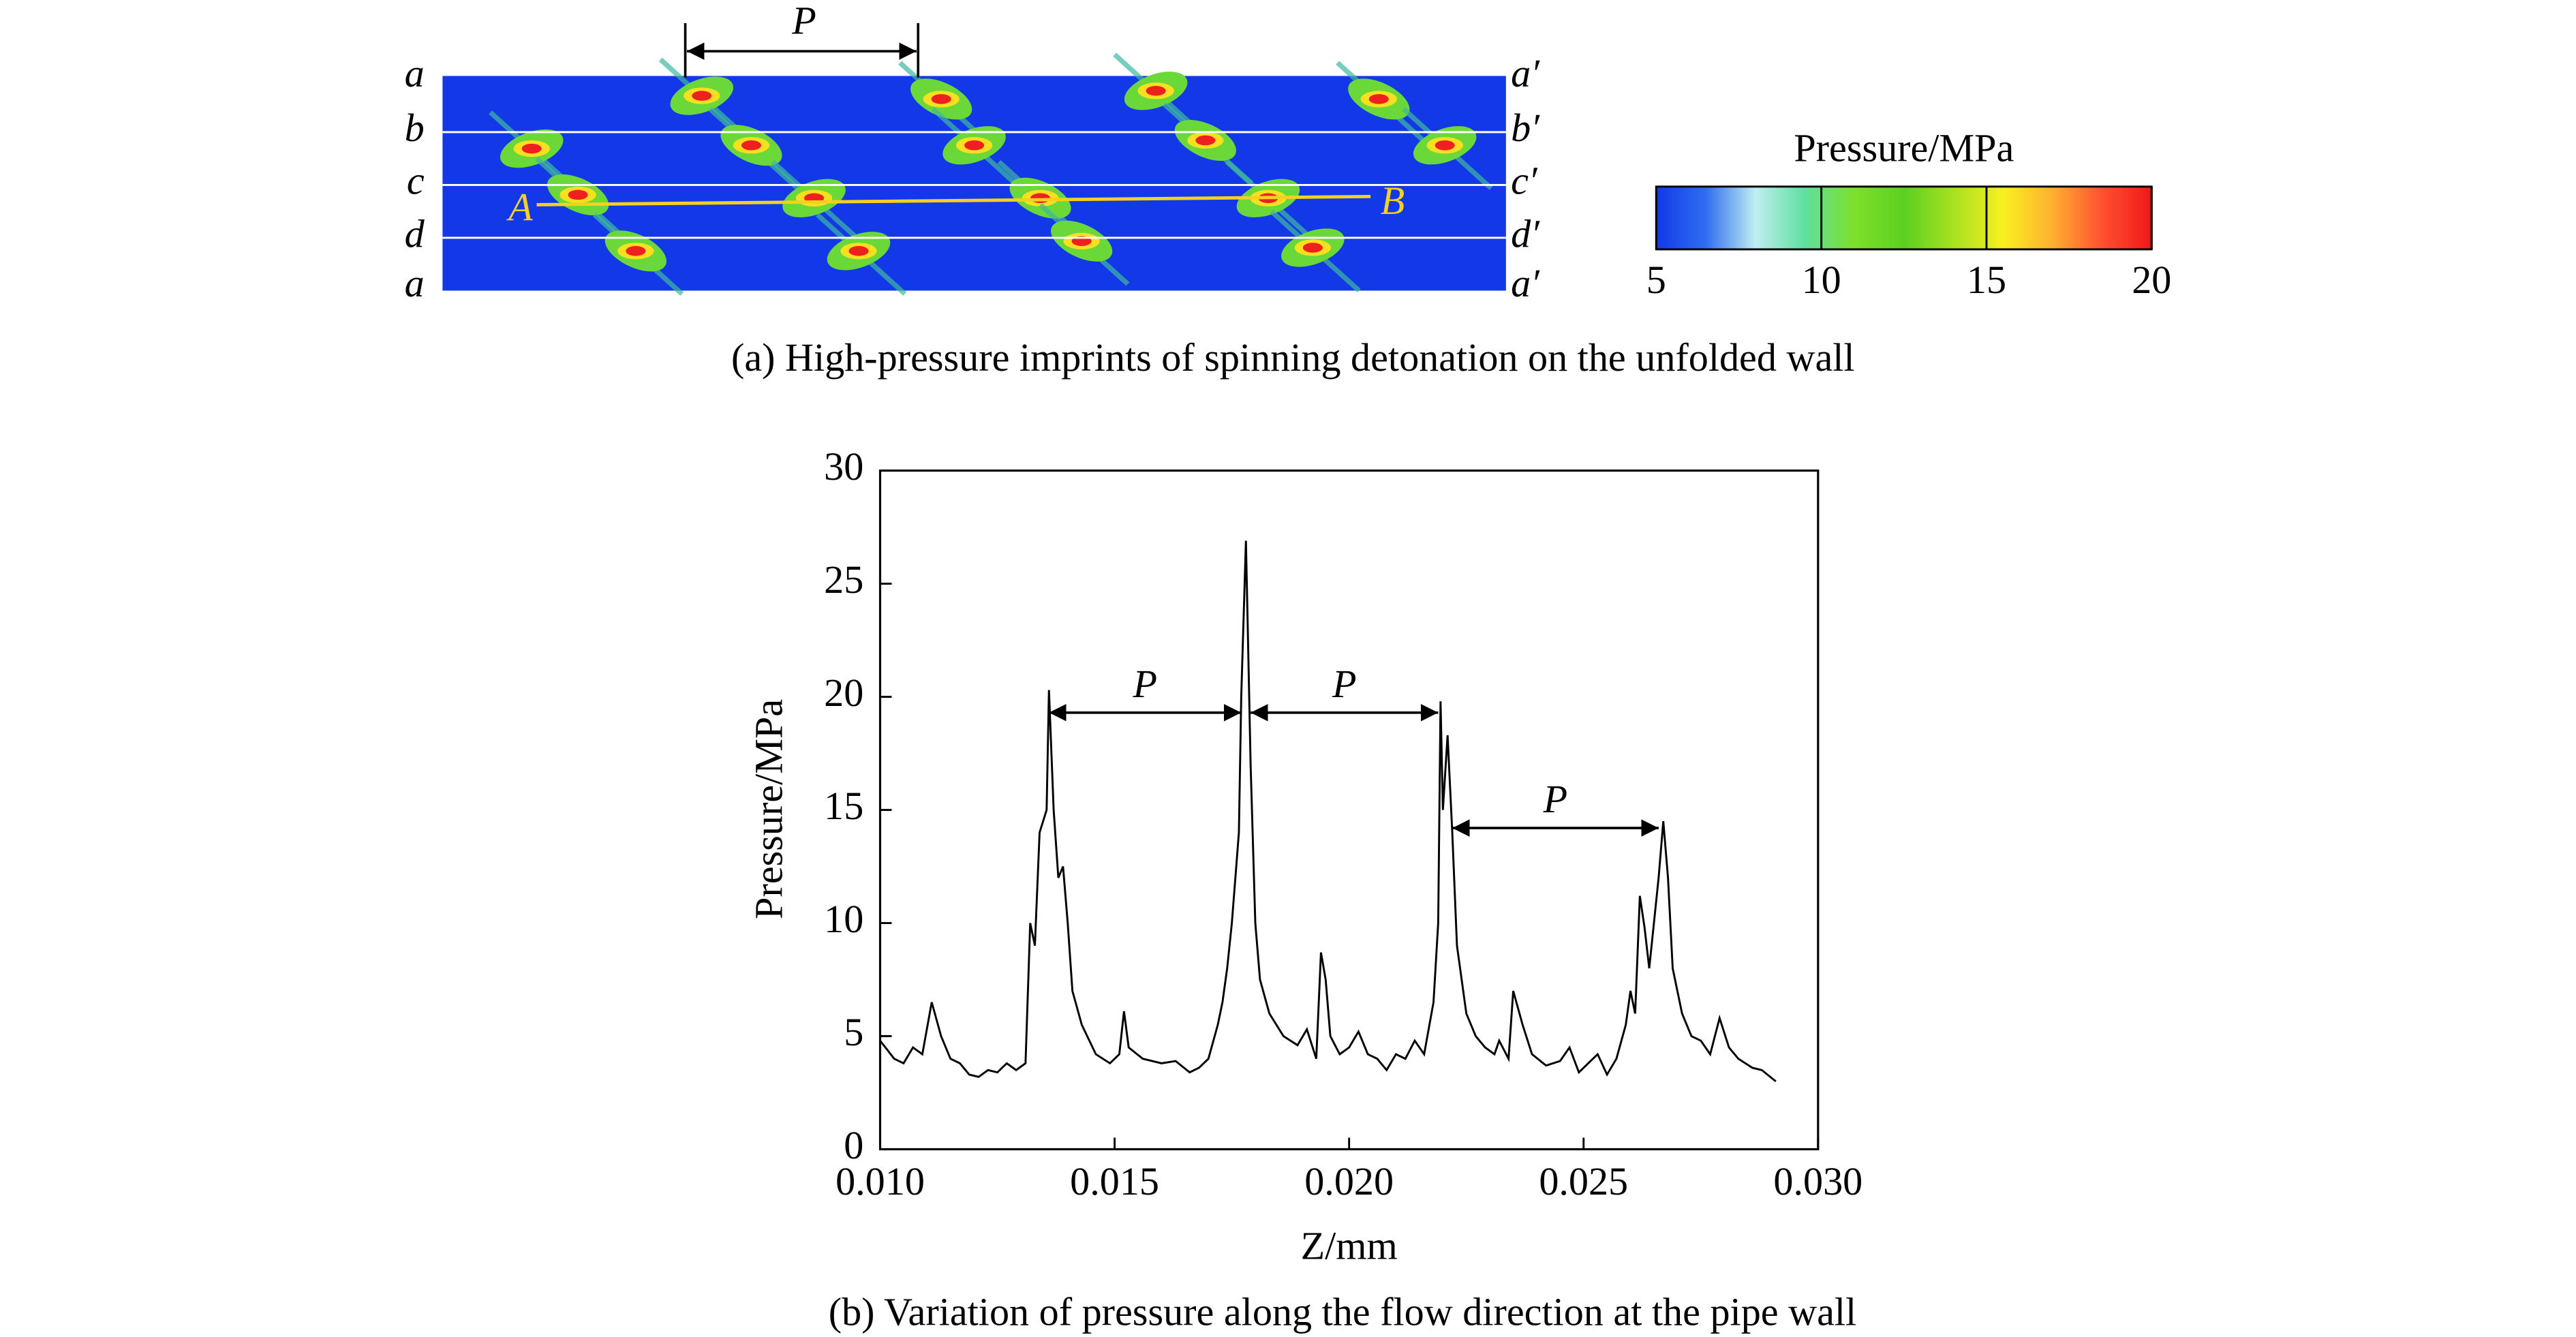  What do you see at coordinates (1526, 233) in the screenshot?
I see `row-label: d′` at bounding box center [1526, 233].